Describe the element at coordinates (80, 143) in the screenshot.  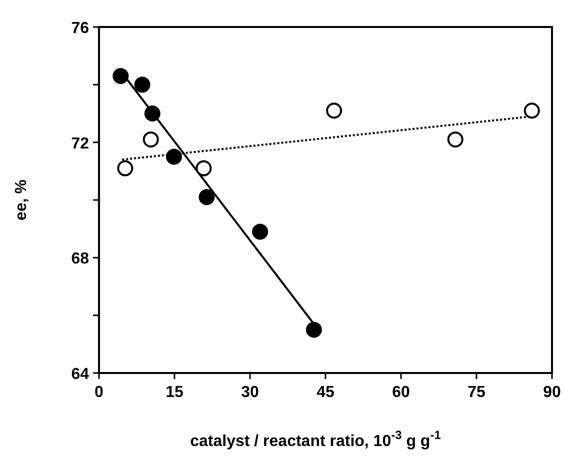
I see `y-tick-label: 72` at that location.